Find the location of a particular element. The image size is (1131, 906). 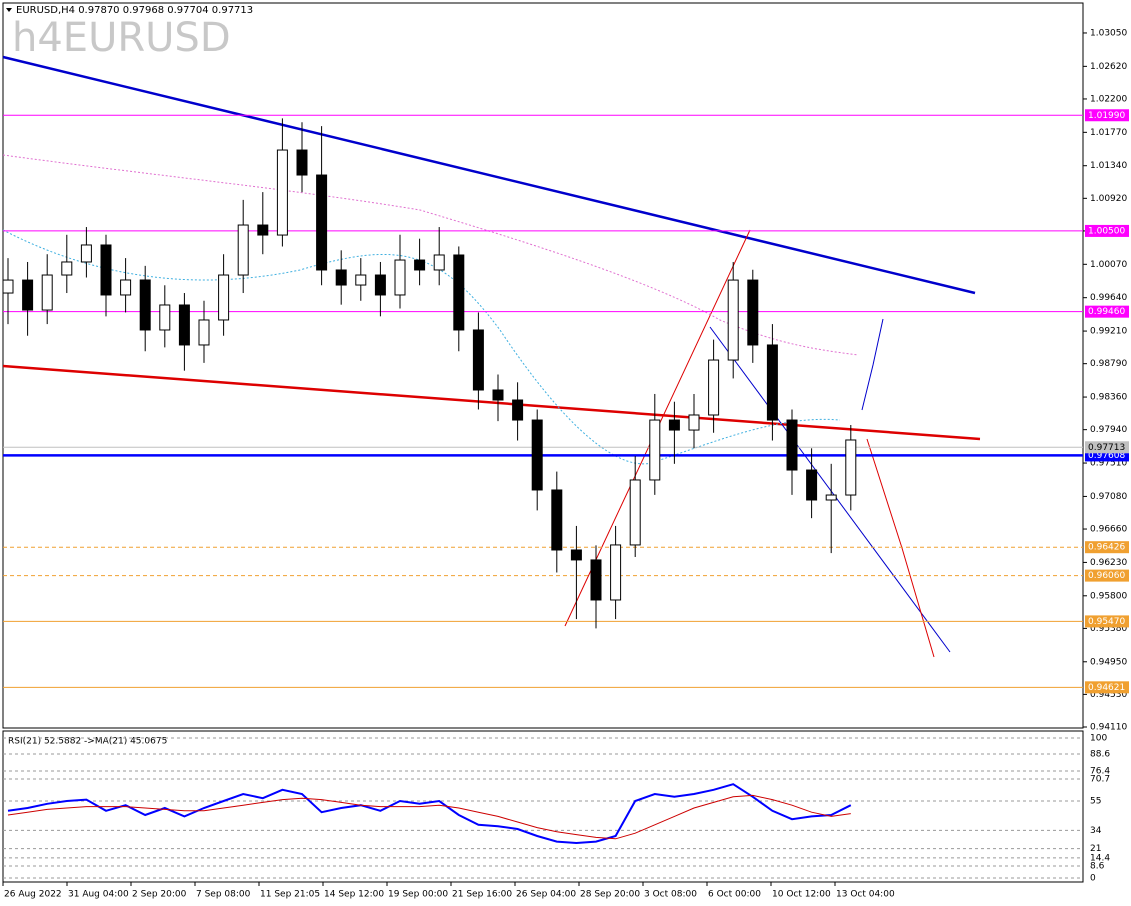

y-tick-label: 1.01340 is located at coordinates (1108, 166).